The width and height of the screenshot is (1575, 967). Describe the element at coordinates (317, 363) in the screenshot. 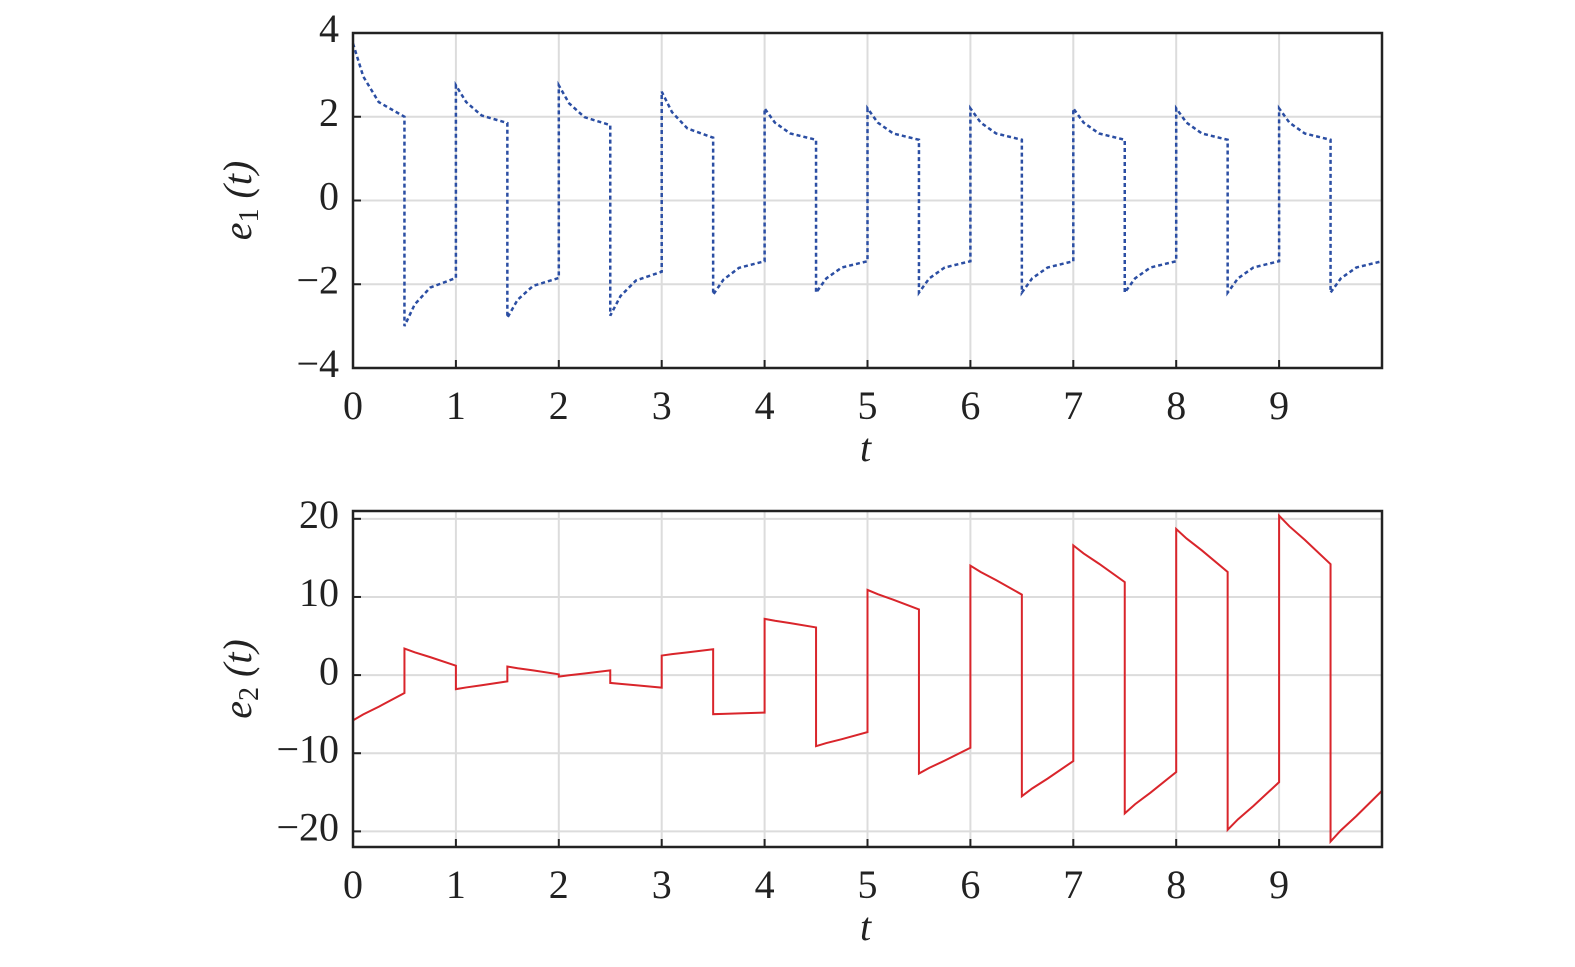

I see `y-tick-label: −4` at that location.